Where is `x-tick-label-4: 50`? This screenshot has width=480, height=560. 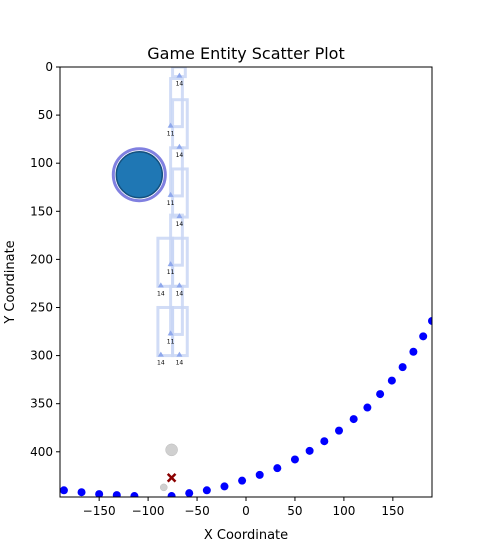
x-tick-label-4: 50 is located at coordinates (294, 511).